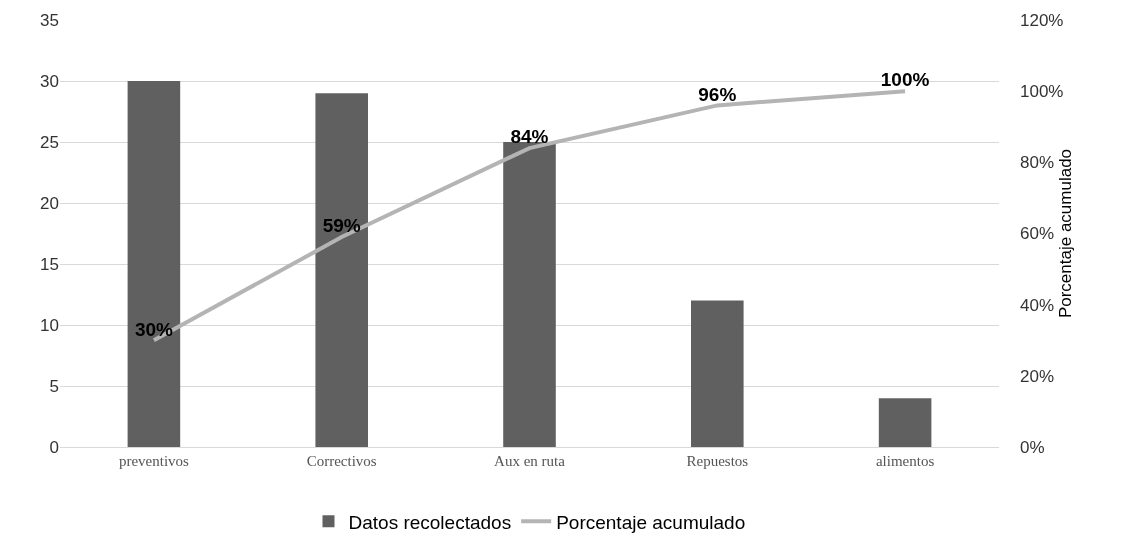 This screenshot has height=552, width=1129. I want to click on y2-tick-label: 0%, so click(1032, 447).